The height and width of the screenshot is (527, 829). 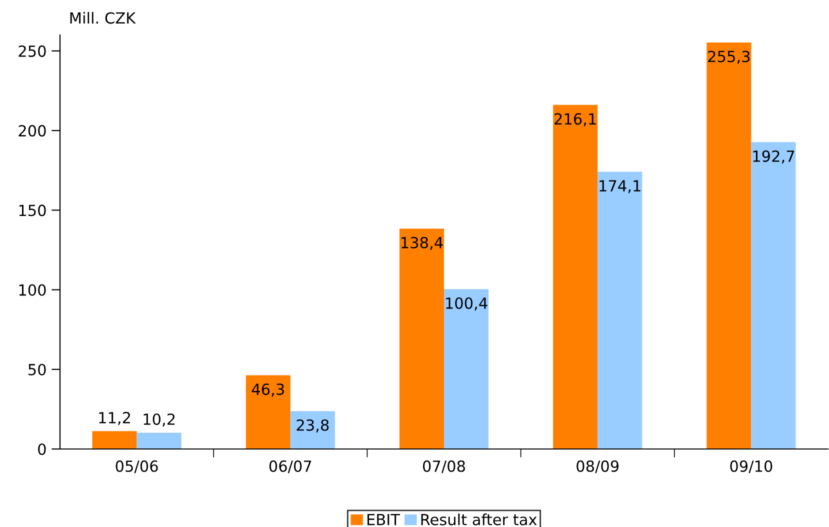 What do you see at coordinates (312, 425) in the screenshot?
I see `data-label: 23,8` at bounding box center [312, 425].